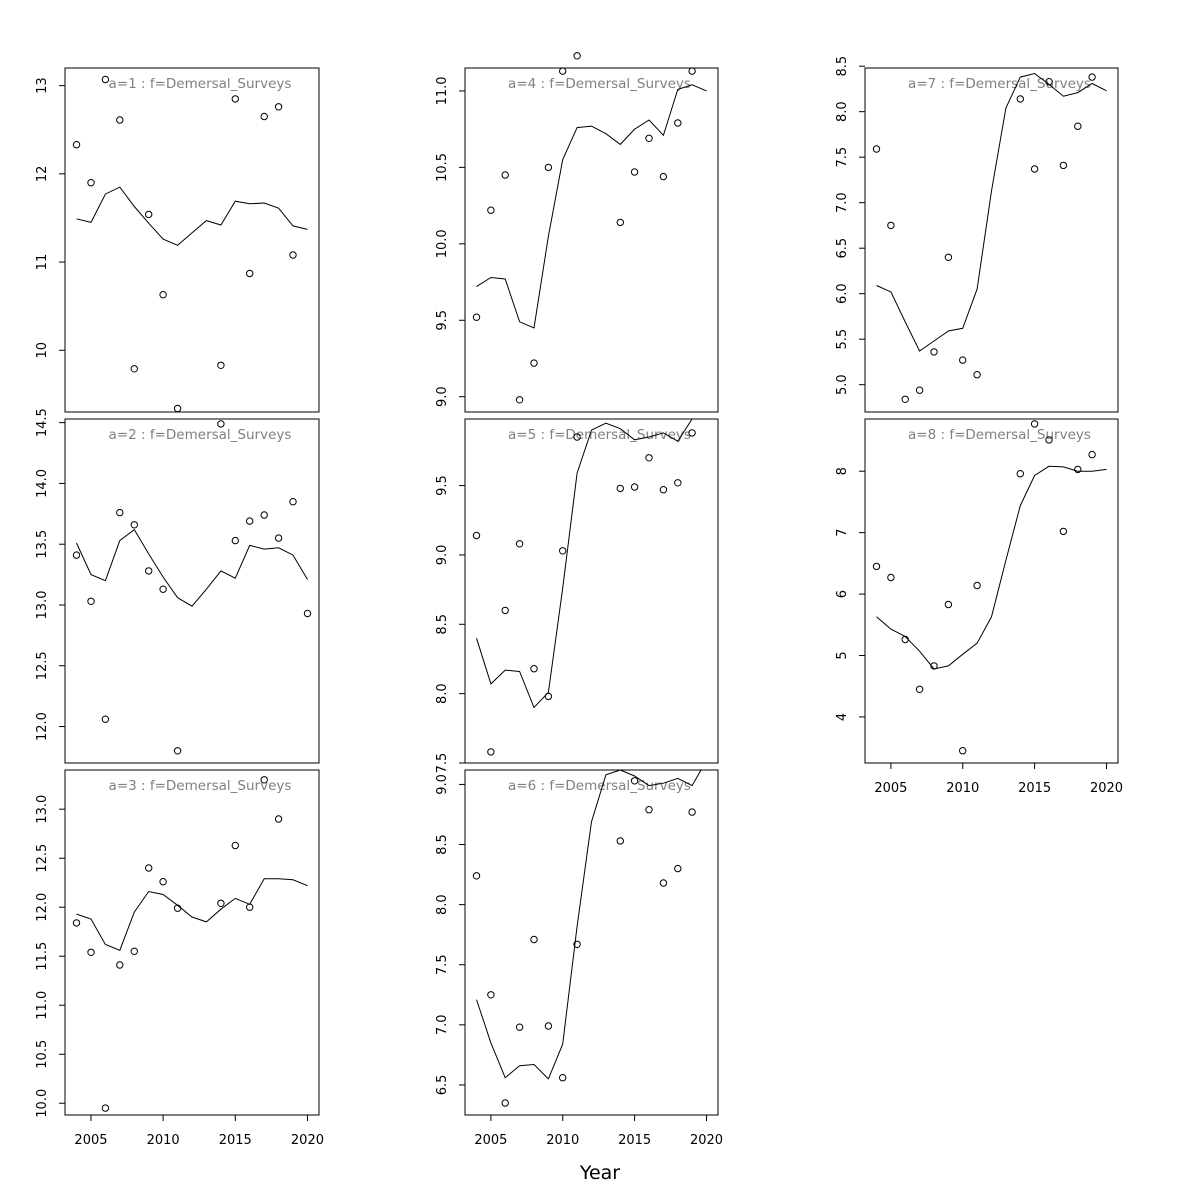 The image size is (1200, 1200). I want to click on y-tick-label: 5, so click(842, 655).